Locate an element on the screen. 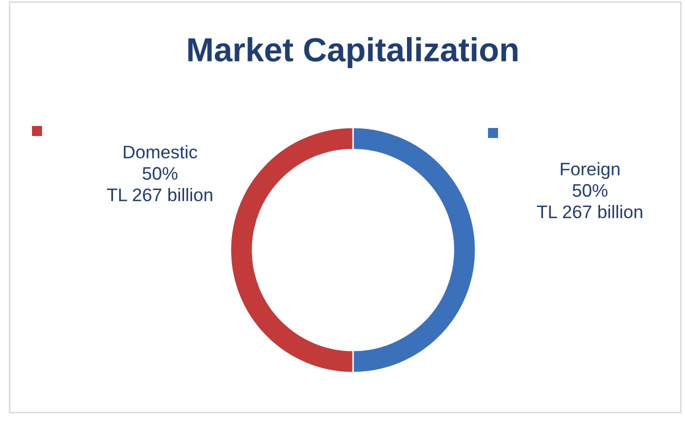 Image resolution: width=685 pixels, height=421 pixels. slice-label: Domestic is located at coordinates (161, 151).